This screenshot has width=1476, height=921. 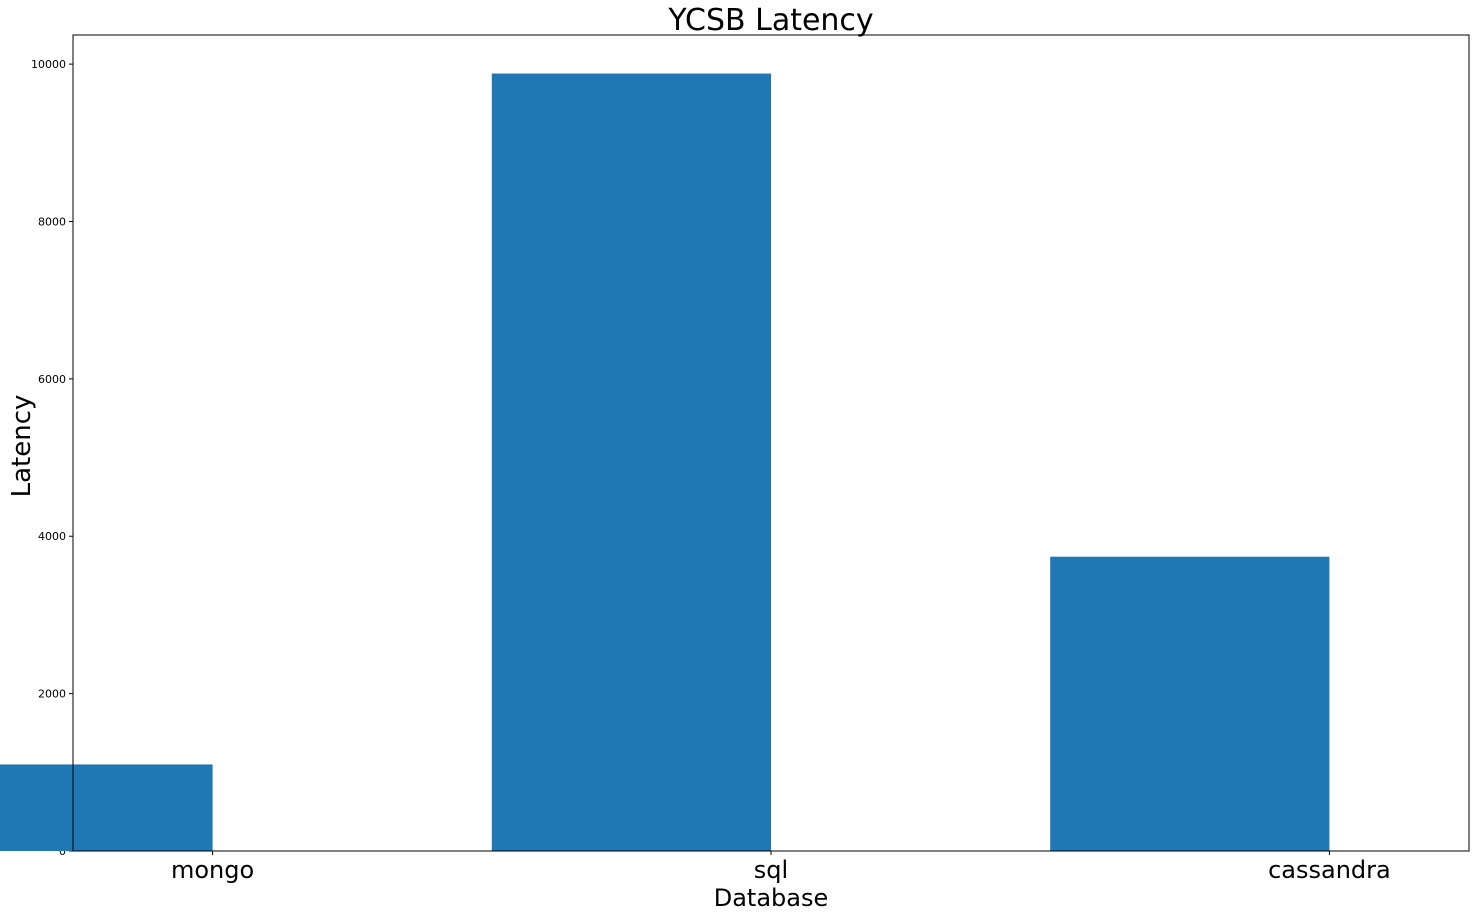 What do you see at coordinates (1190, 703) in the screenshot?
I see `bar-cassandra` at bounding box center [1190, 703].